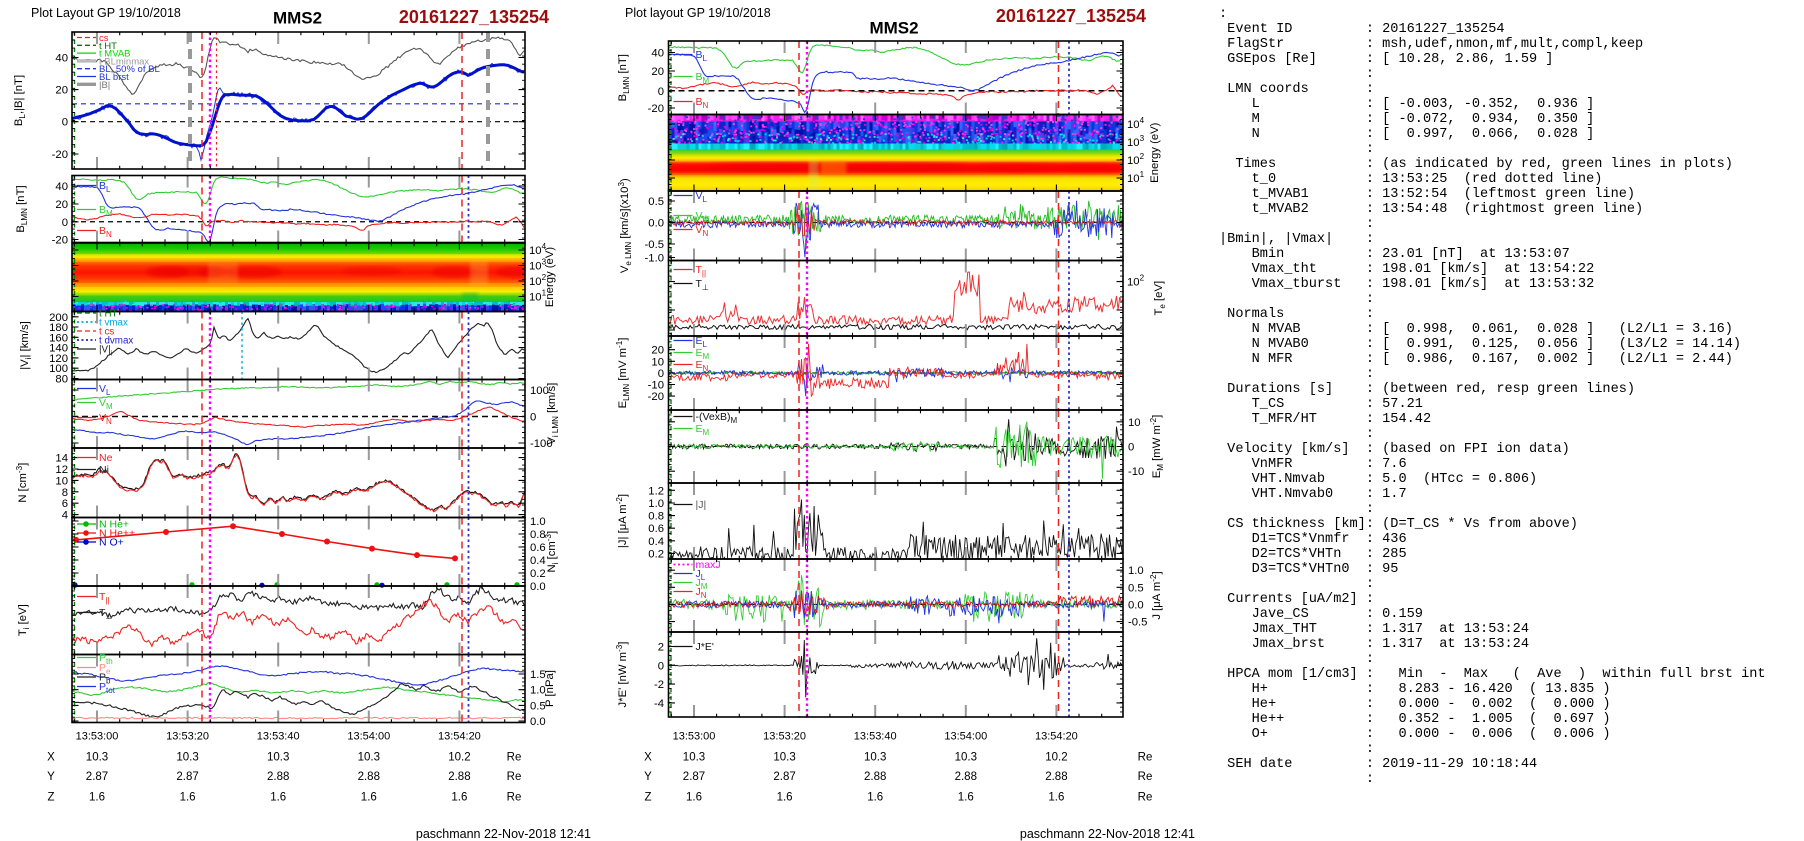  Describe the element at coordinates (1137, 623) in the screenshot. I see `svg-text: -0.5` at that location.